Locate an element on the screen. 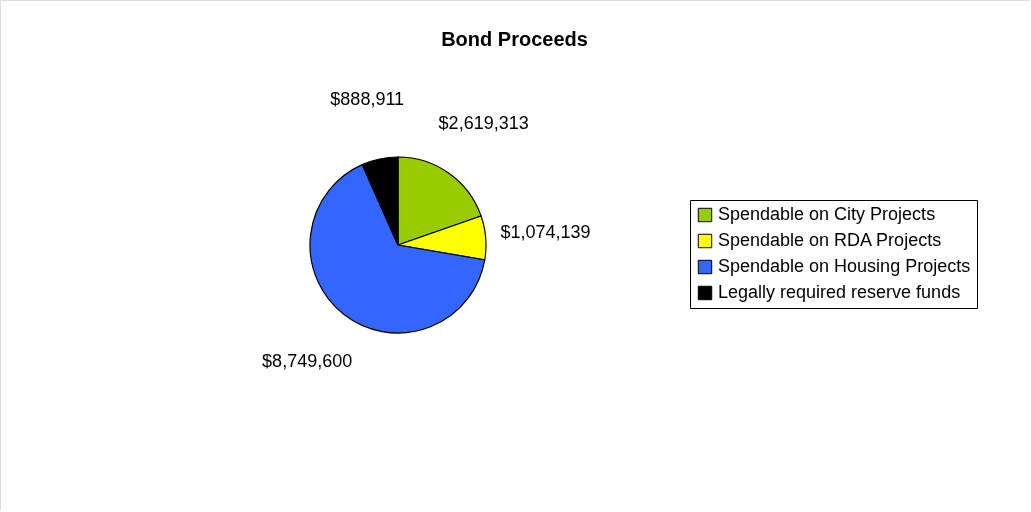 The height and width of the screenshot is (512, 1031). legend-label: Legally required reserve funds is located at coordinates (839, 292).